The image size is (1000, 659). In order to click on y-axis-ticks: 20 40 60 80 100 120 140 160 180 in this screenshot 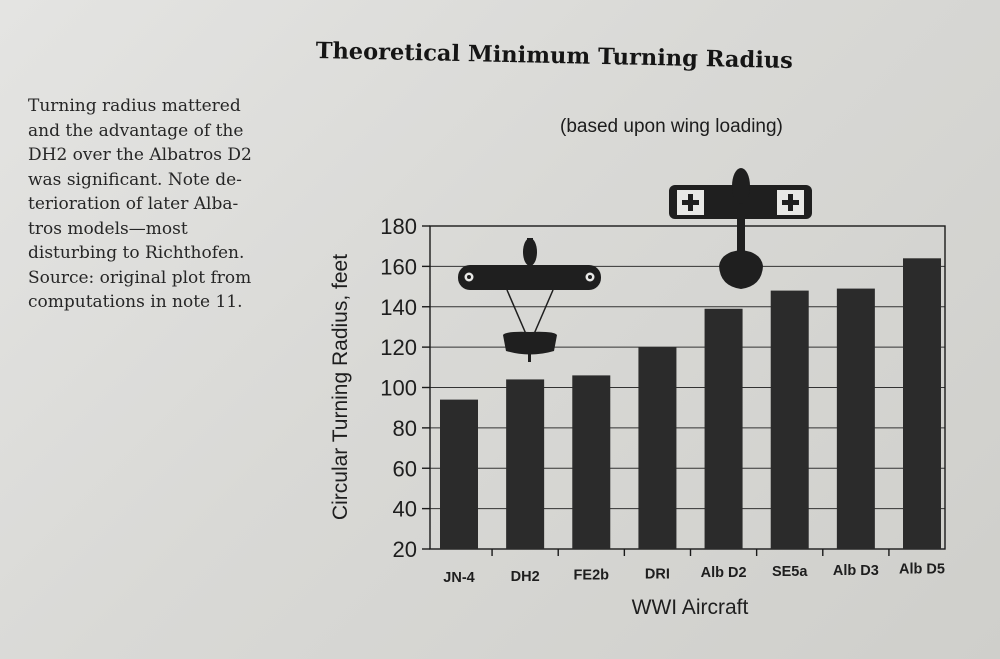, I will do `click(405, 388)`.